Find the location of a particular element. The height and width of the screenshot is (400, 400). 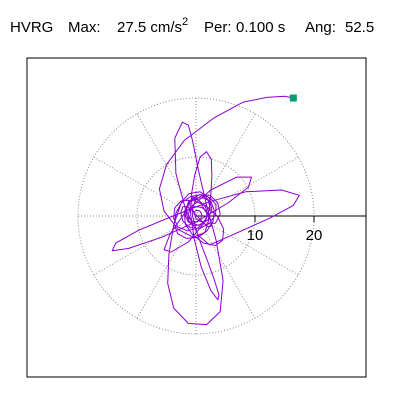

x-tick-label-1: 10 is located at coordinates (255, 235).